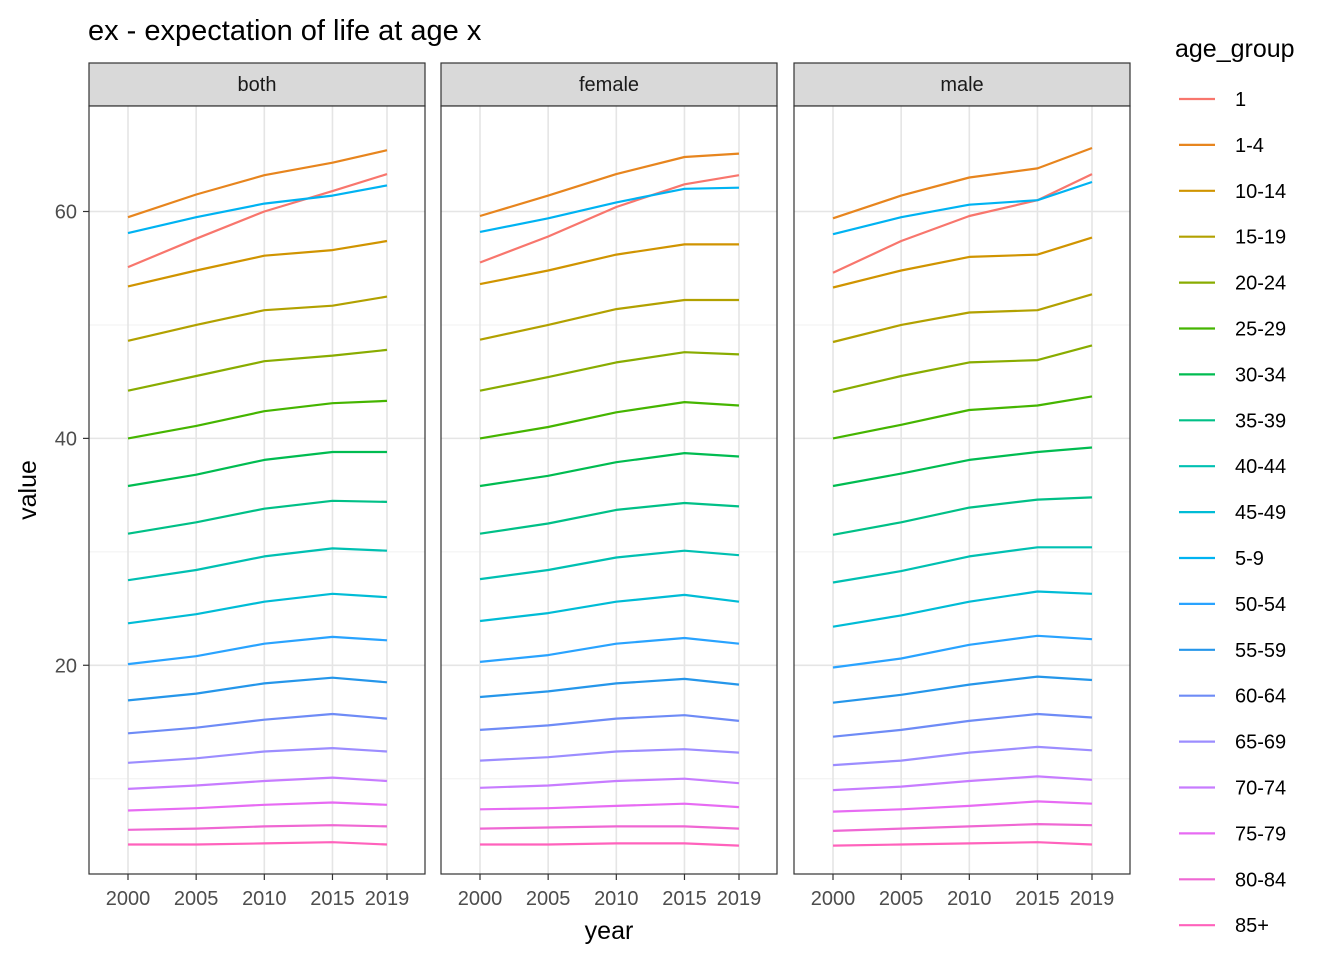 This screenshot has width=1344, height=960. What do you see at coordinates (1260, 605) in the screenshot?
I see `legend-label: 50-54` at bounding box center [1260, 605].